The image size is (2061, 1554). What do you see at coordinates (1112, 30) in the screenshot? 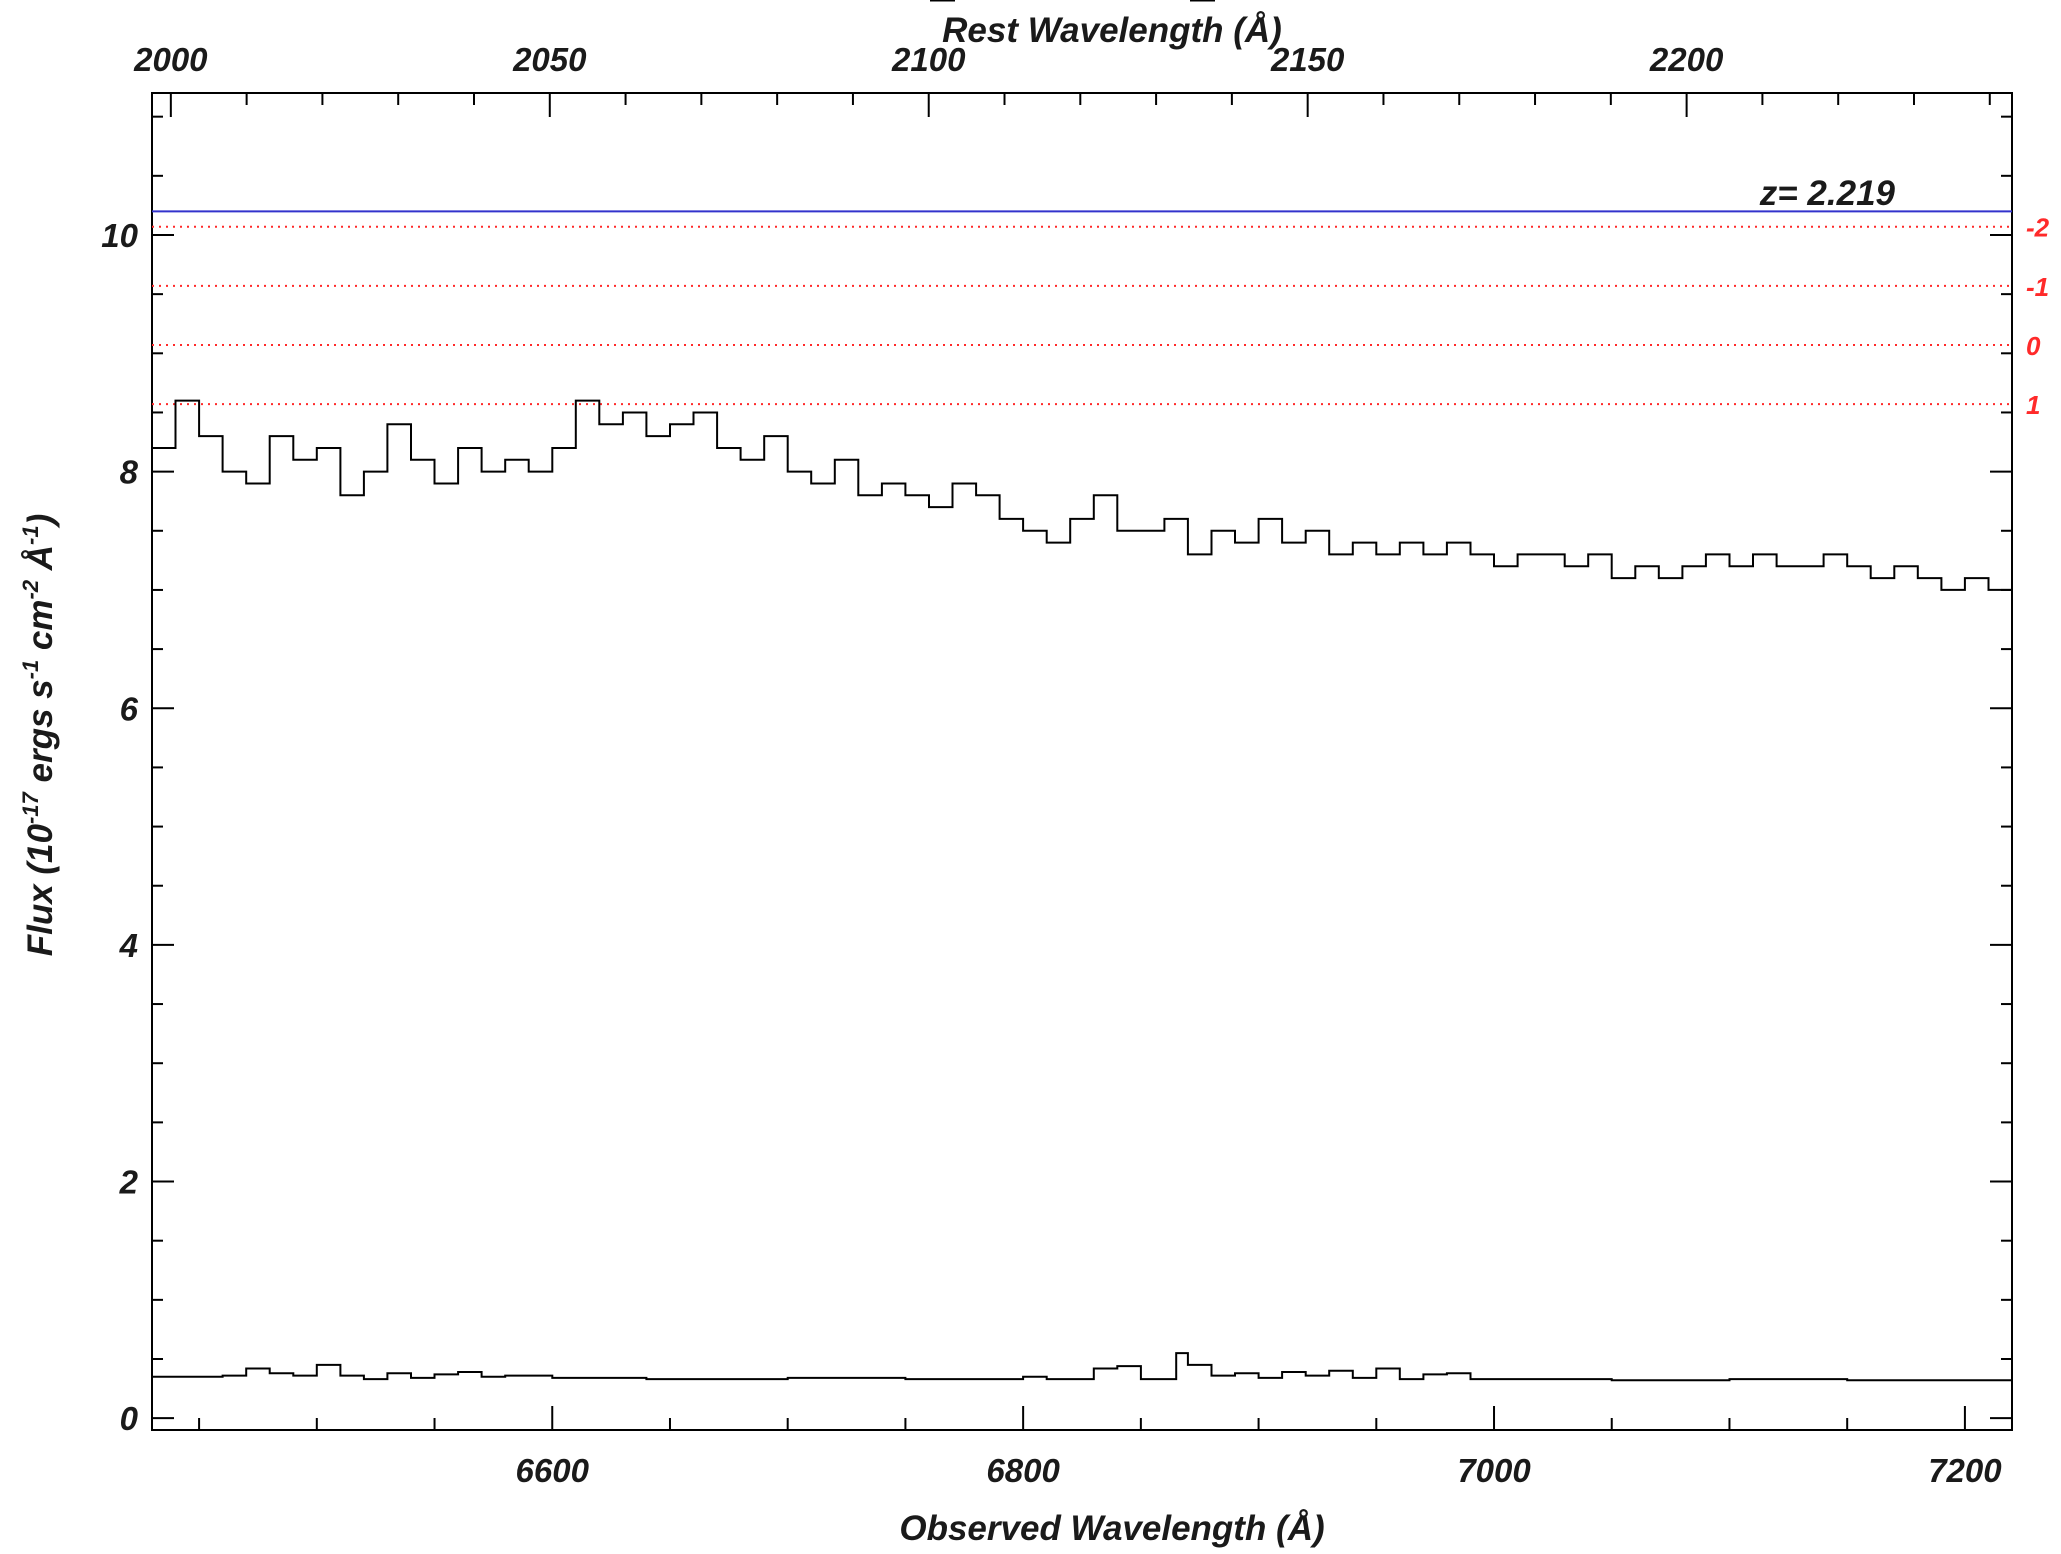
I see `top-axis-title: Rest Wavelength (Å)` at bounding box center [1112, 30].